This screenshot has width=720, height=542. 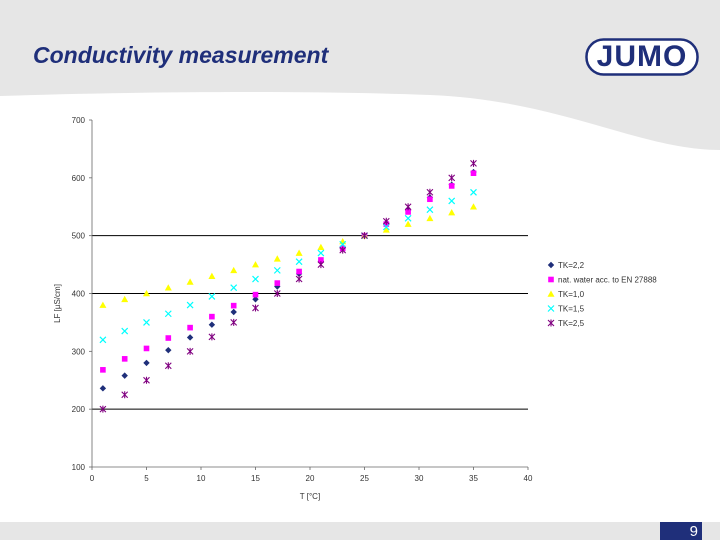 I want to click on y-tick-label: 700, so click(x=79, y=120).